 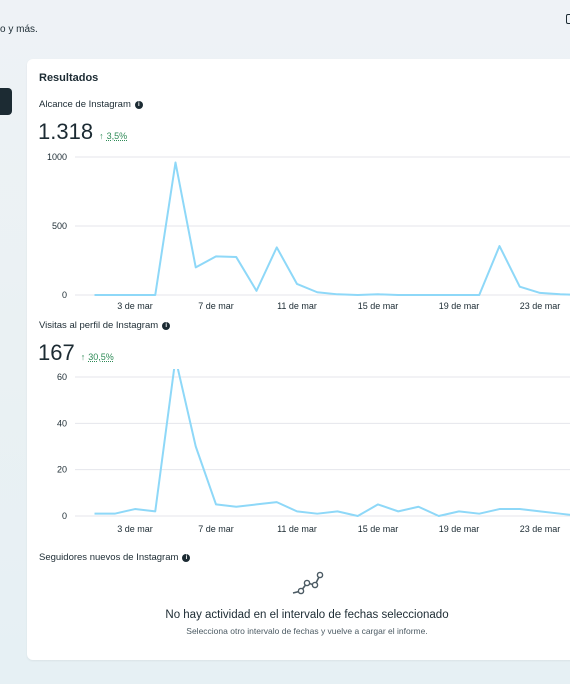 I want to click on metric-title-new-followers: Seguidores nuevos de Instagram i, so click(x=115, y=557).